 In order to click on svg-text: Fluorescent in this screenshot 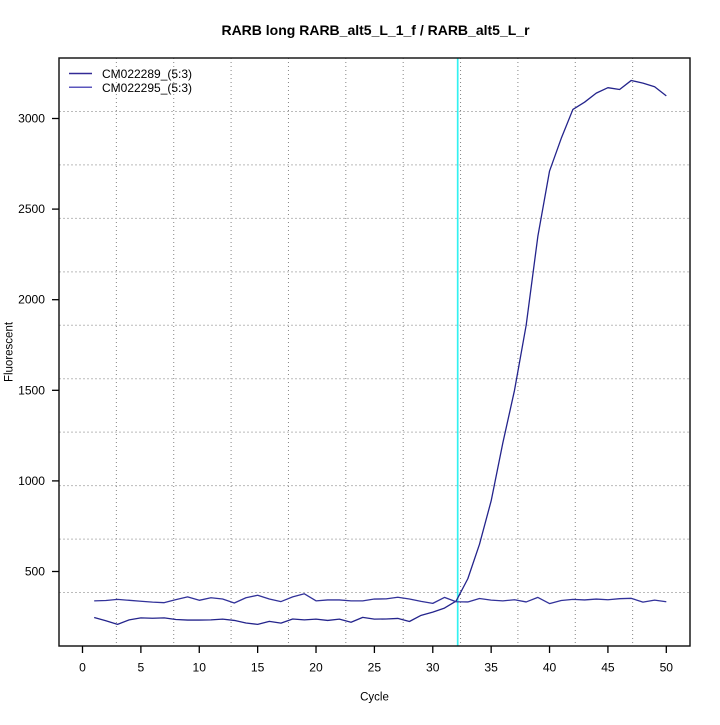, I will do `click(10, 351)`.